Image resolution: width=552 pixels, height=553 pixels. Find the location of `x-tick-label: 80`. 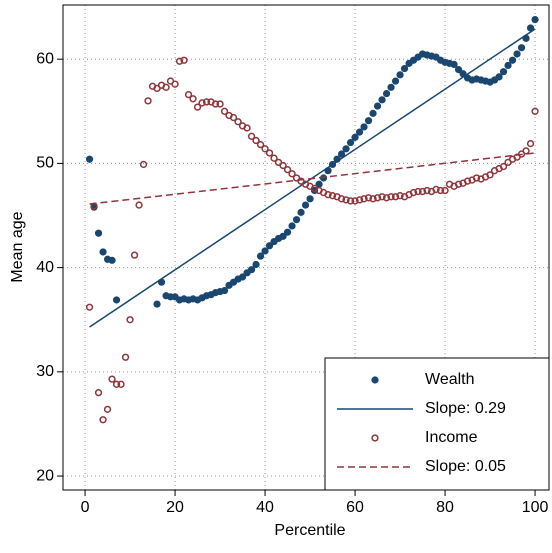

x-tick-label: 80 is located at coordinates (445, 507).